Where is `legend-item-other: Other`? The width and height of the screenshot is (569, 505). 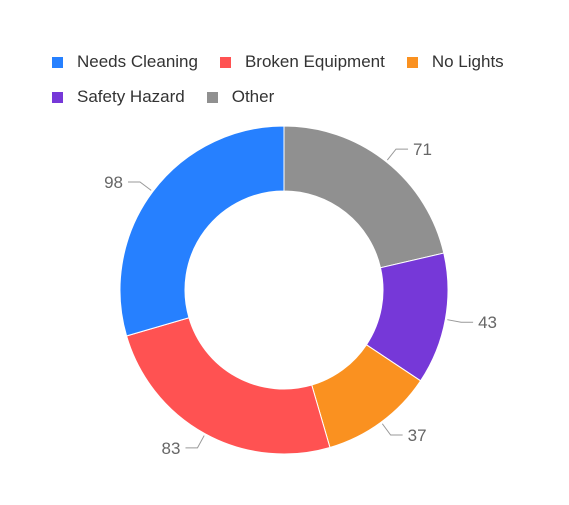
legend-item-other: Other is located at coordinates (240, 97).